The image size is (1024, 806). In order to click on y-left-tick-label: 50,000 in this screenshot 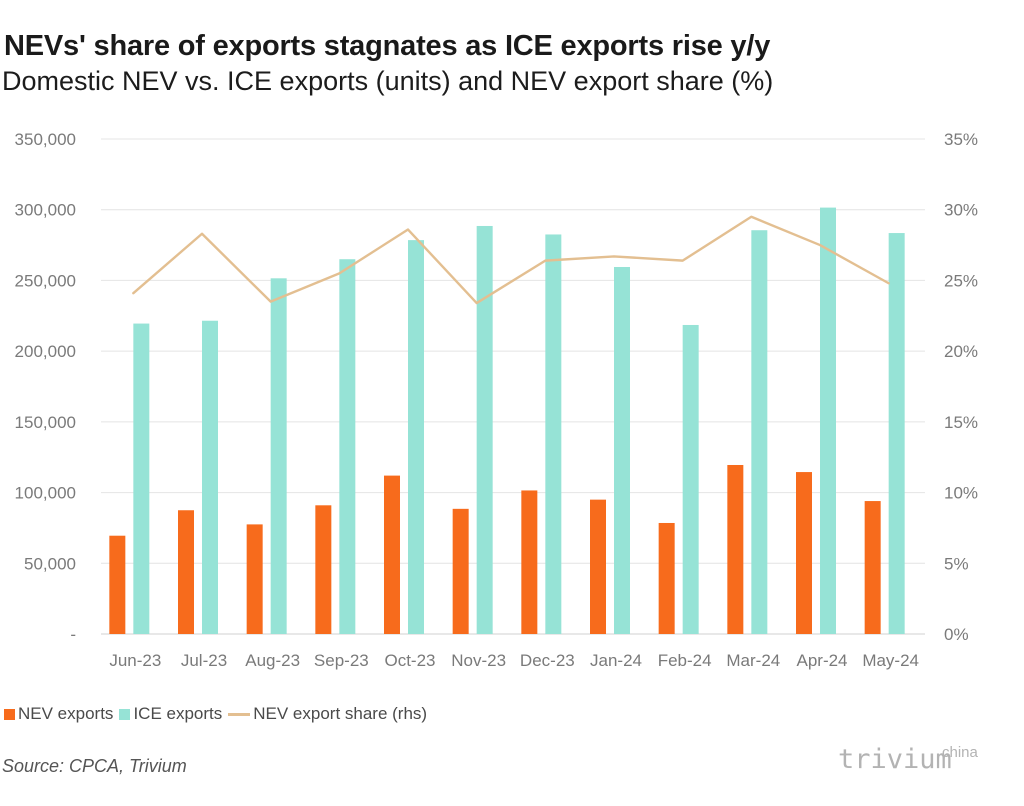, I will do `click(50, 563)`.